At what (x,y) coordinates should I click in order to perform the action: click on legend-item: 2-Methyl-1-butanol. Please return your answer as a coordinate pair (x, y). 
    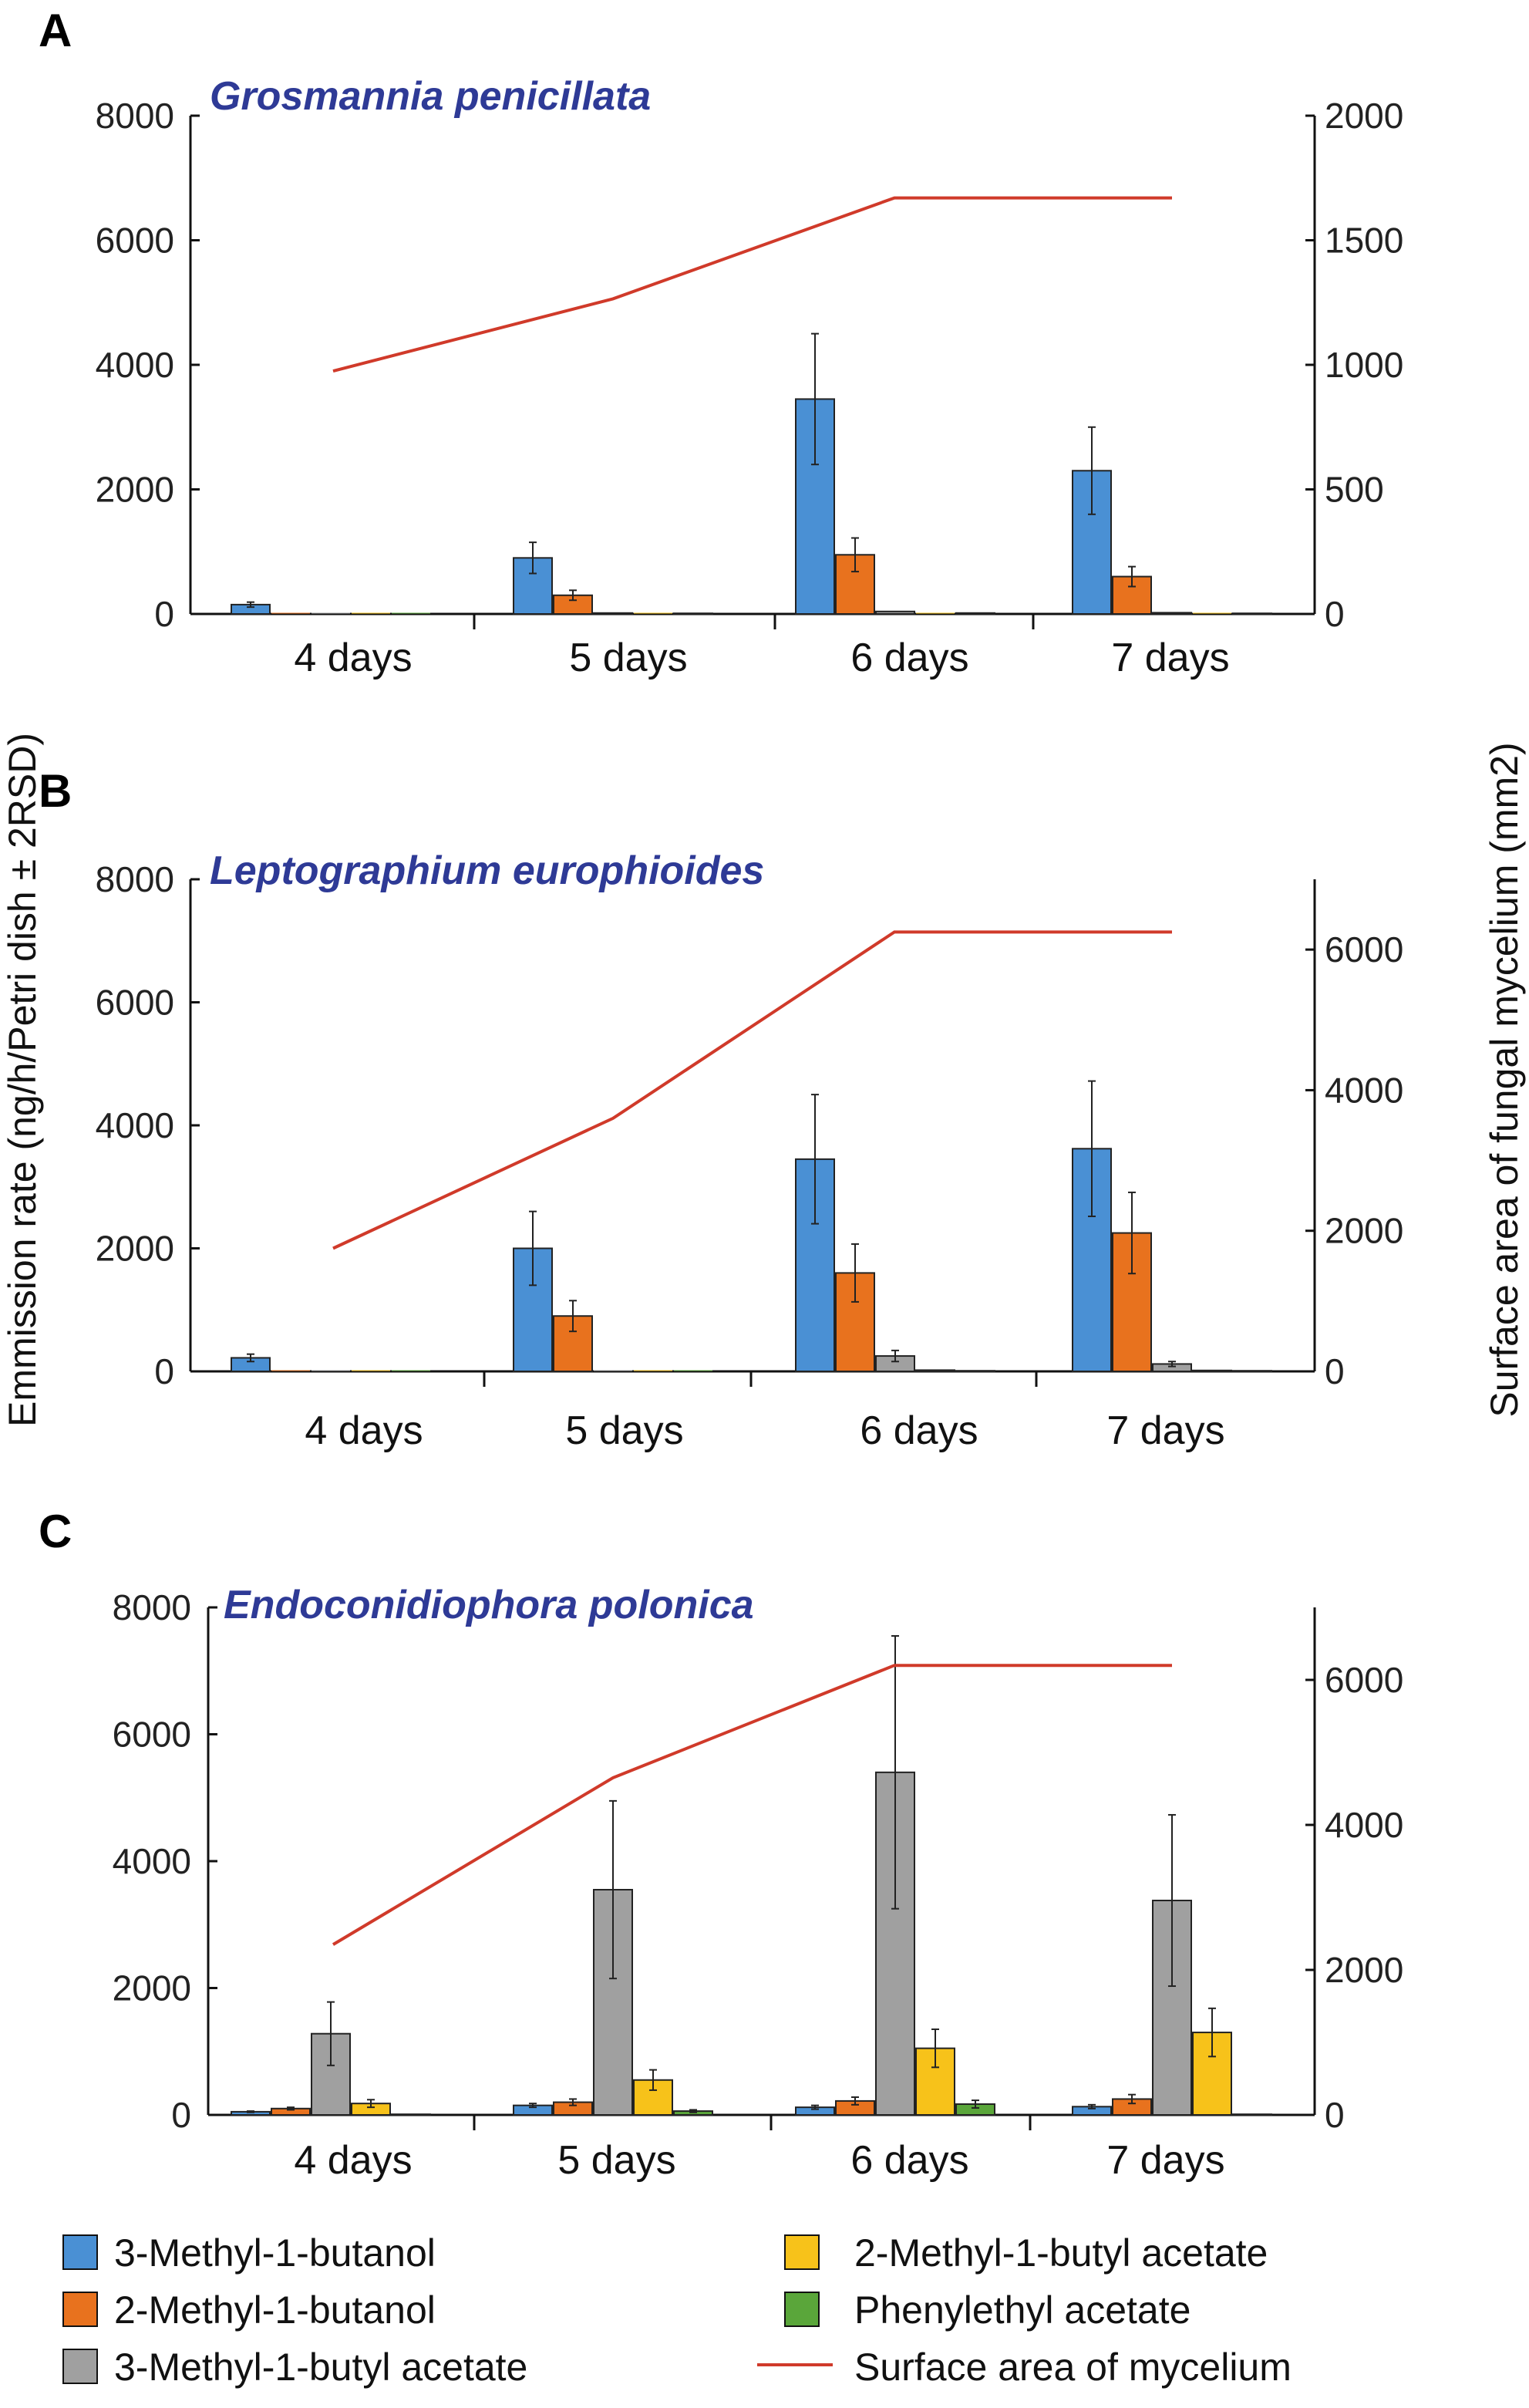
    Looking at the image, I should click on (249, 2310).